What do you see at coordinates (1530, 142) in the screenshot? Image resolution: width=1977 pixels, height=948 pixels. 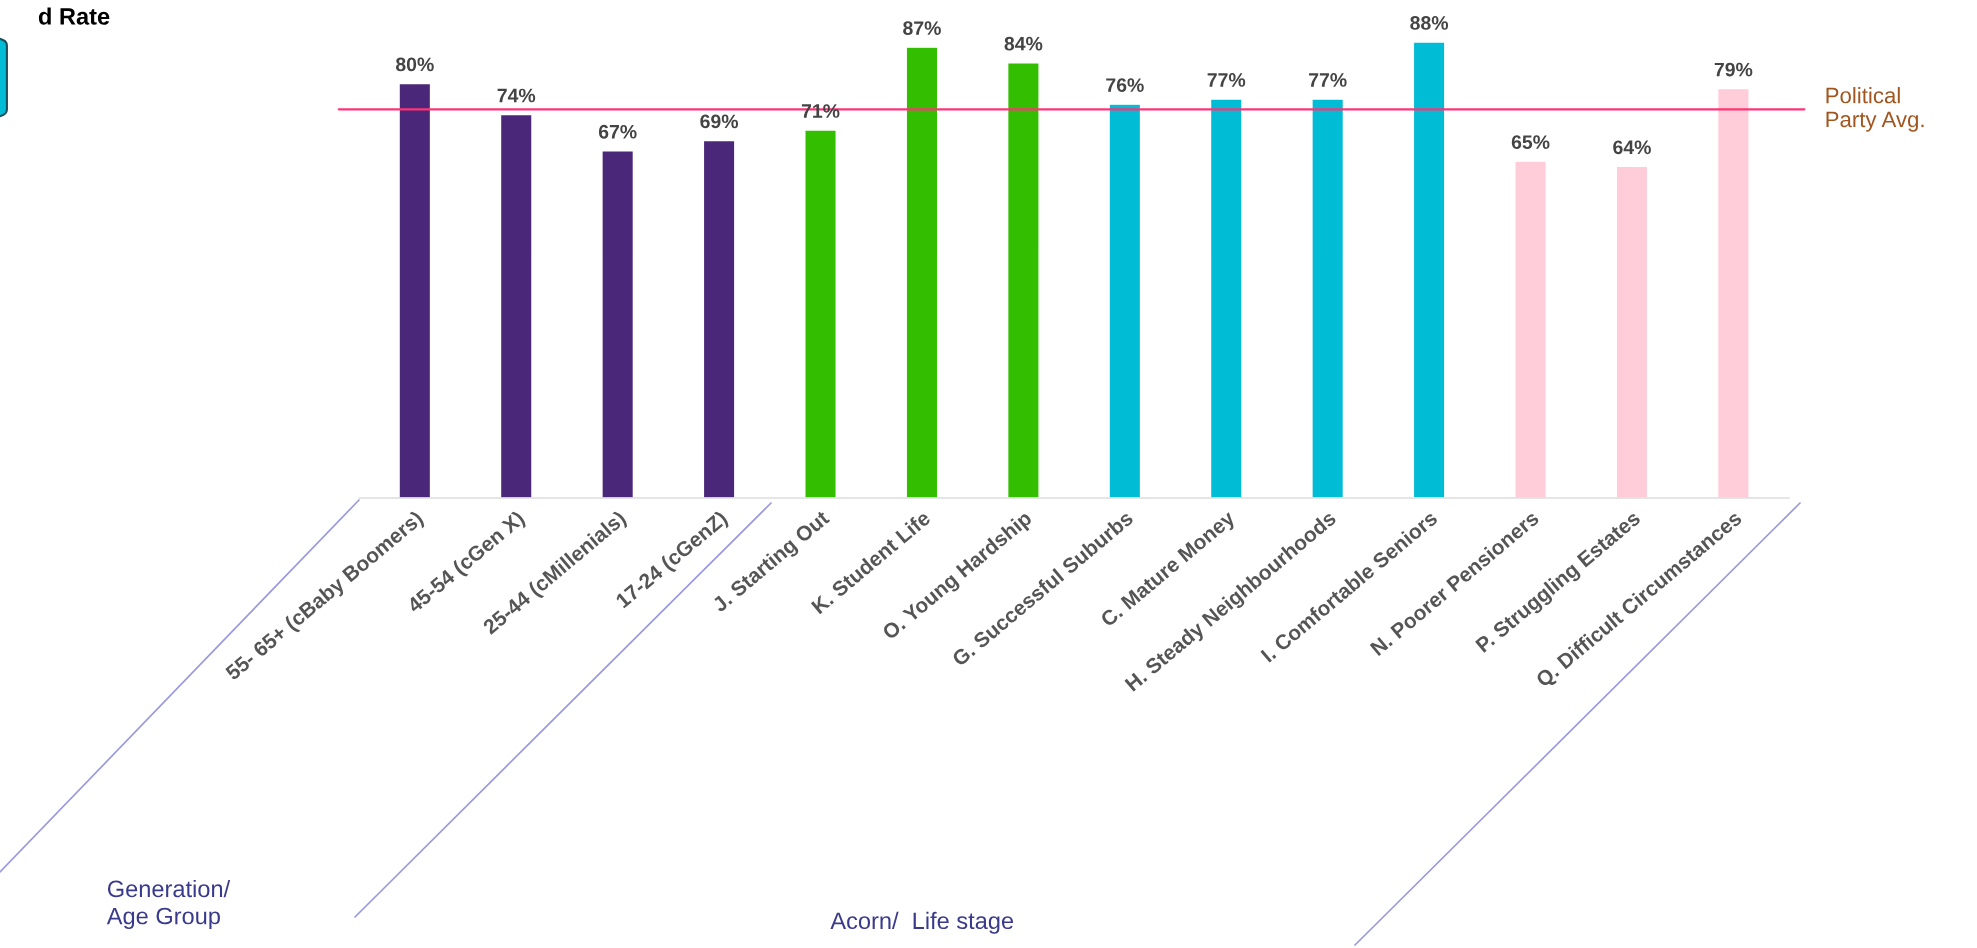 I see `data-label: 65%` at bounding box center [1530, 142].